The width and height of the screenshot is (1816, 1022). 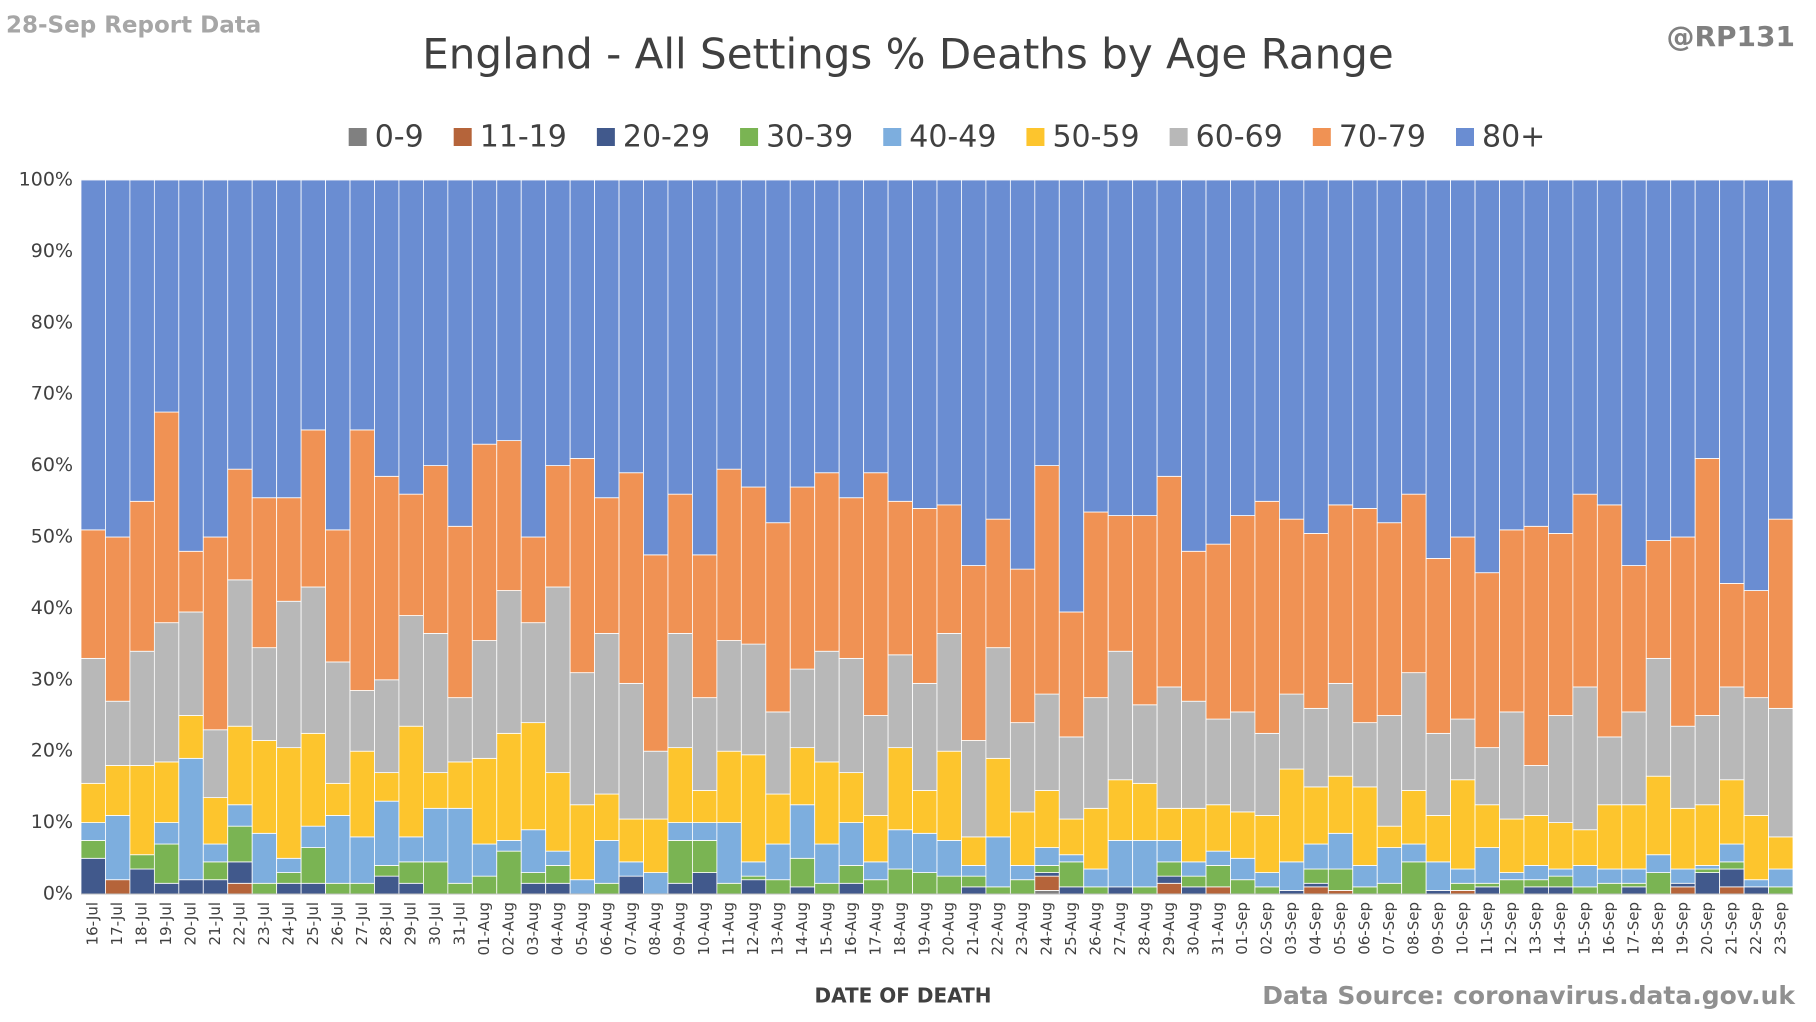 What do you see at coordinates (52, 679) in the screenshot?
I see `y-tick-label: 30%` at bounding box center [52, 679].